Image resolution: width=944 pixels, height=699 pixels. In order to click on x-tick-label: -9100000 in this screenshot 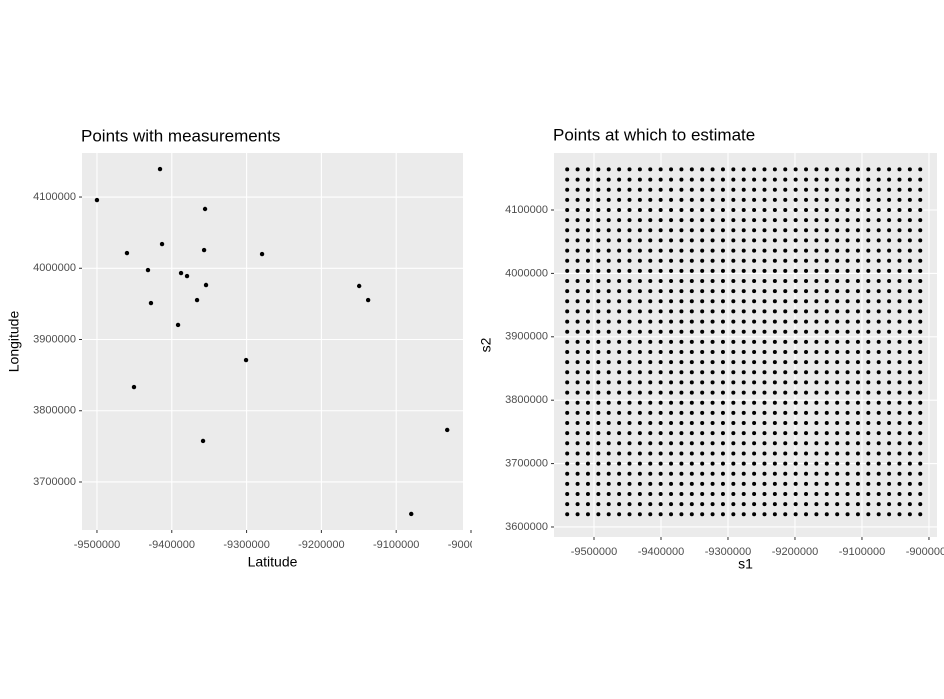, I will do `click(396, 545)`.